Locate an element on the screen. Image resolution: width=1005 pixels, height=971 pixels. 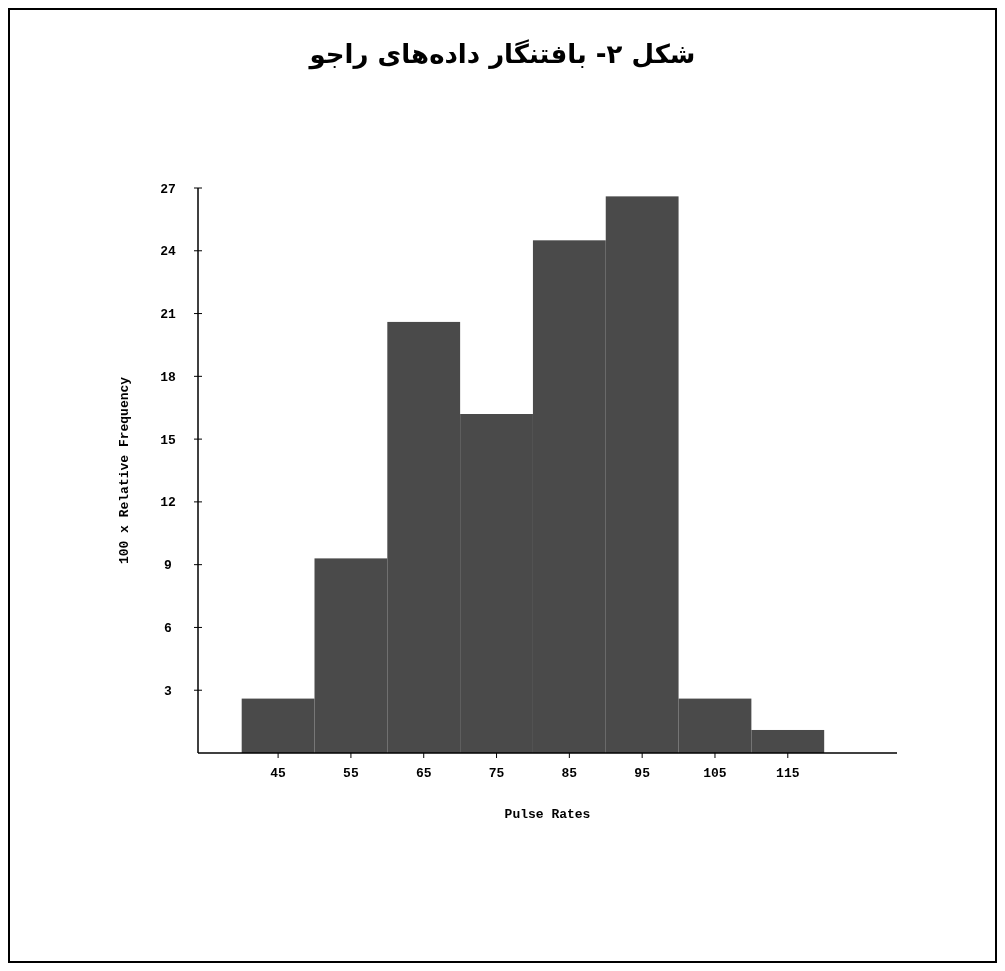
x-tick-label: 85 is located at coordinates (569, 773).